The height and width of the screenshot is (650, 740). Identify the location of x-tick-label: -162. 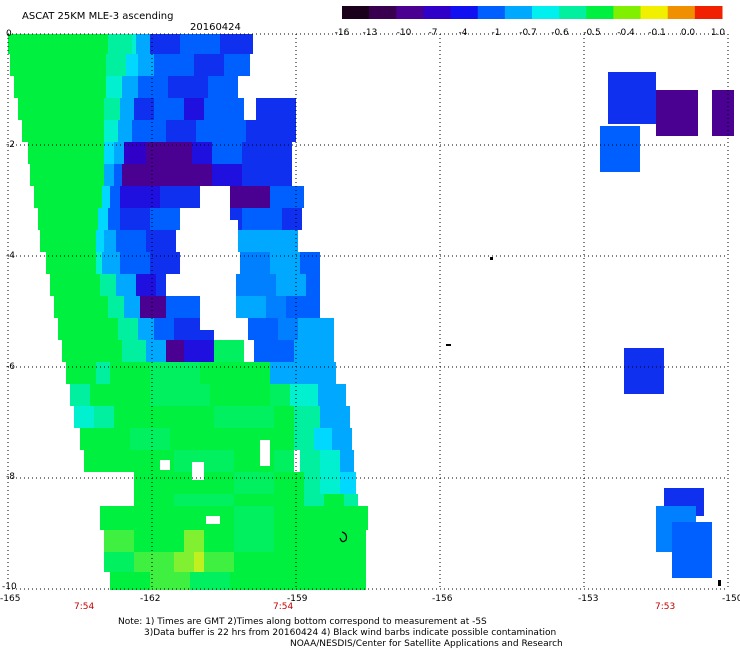
(150, 599).